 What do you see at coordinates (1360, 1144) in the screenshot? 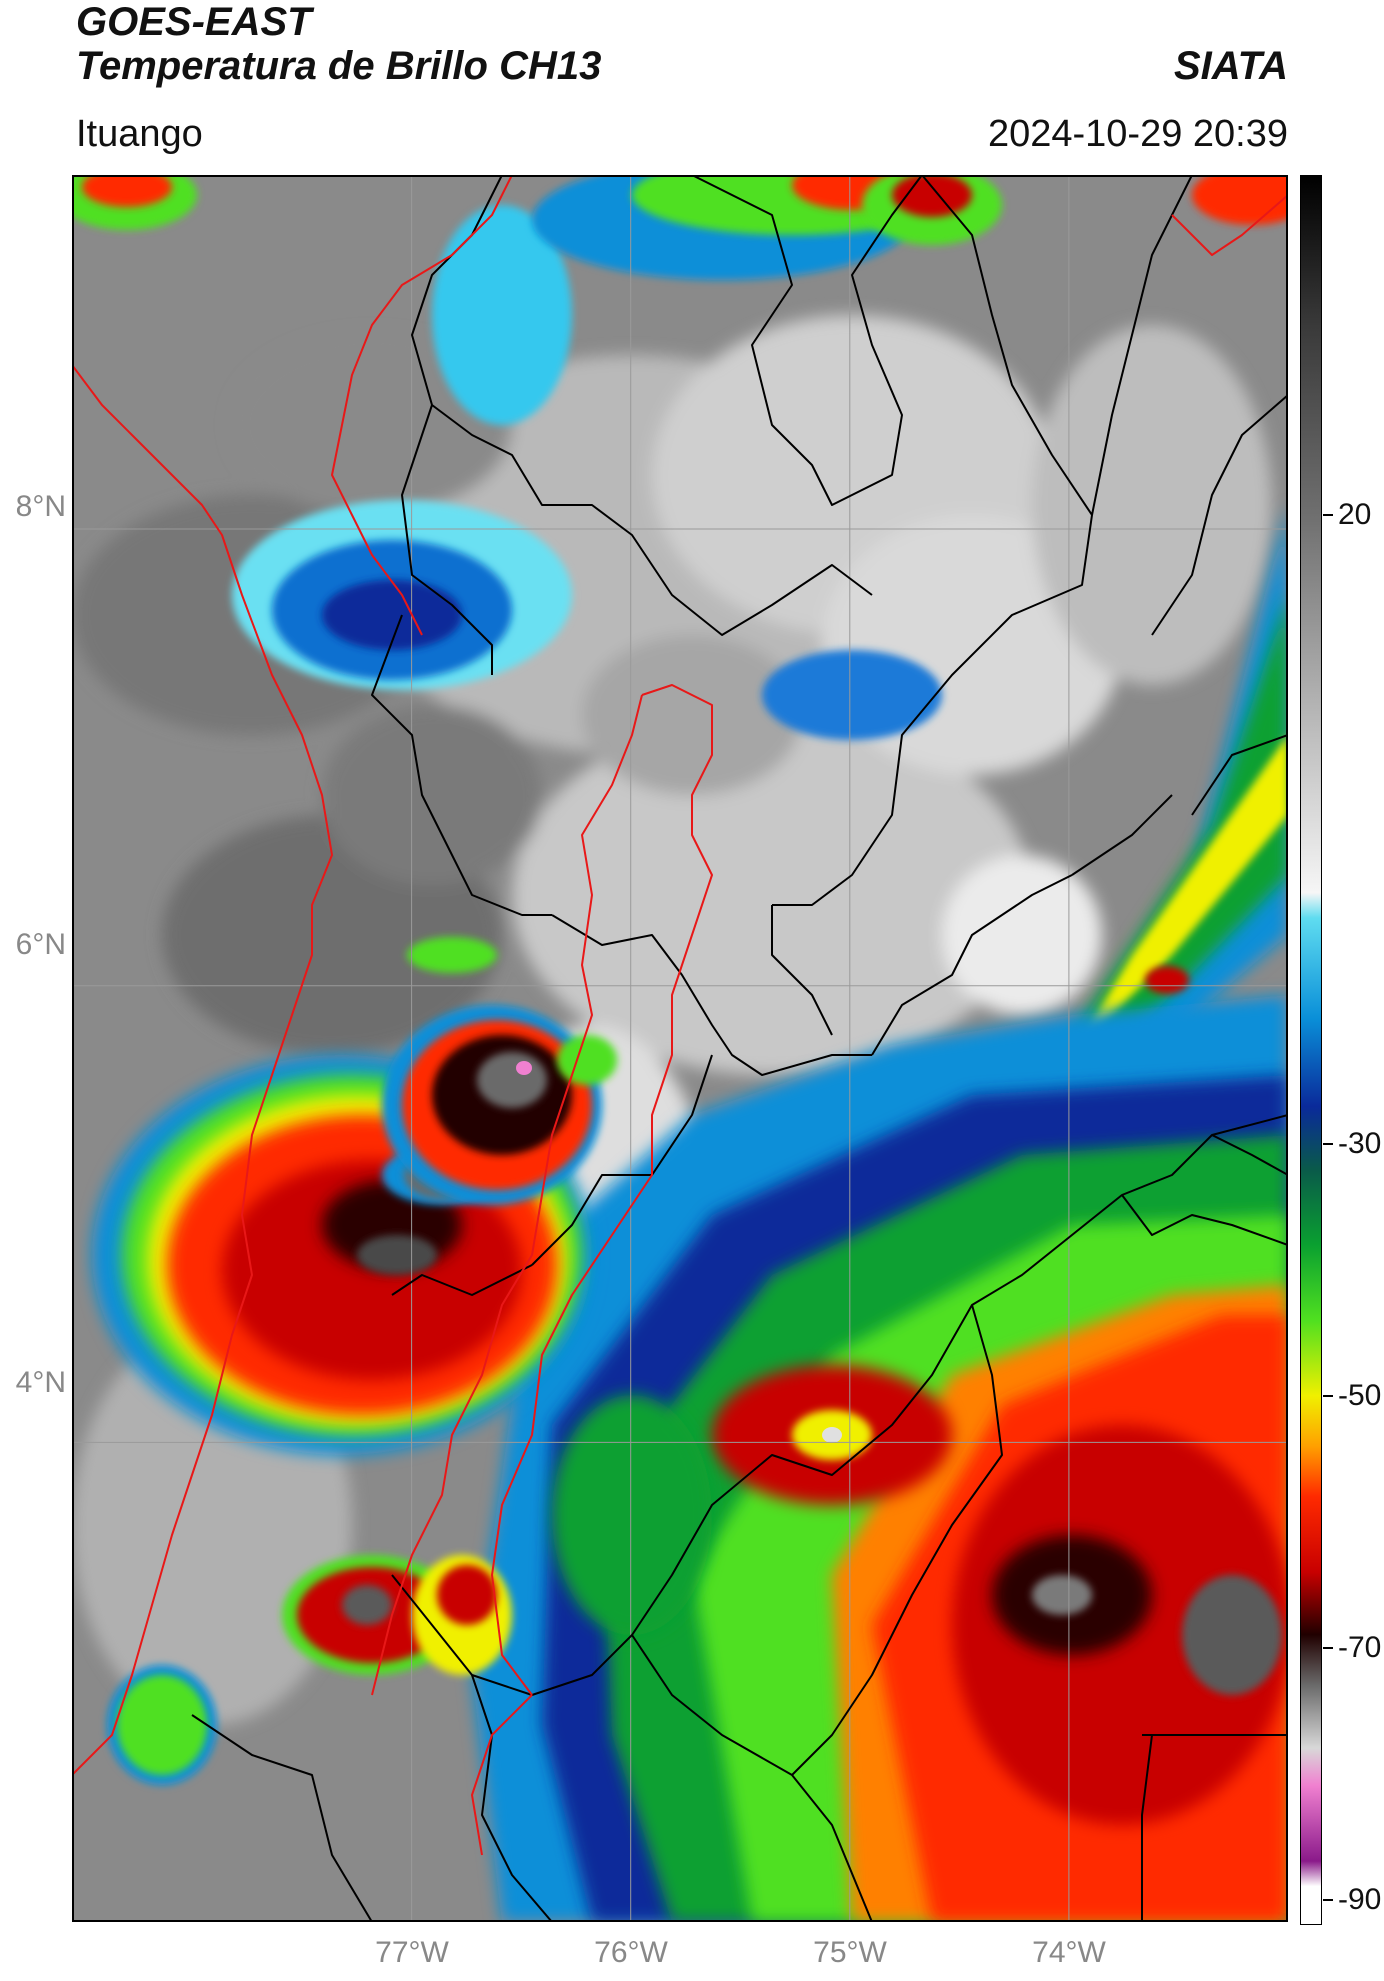
I see `colorbar-tick-label: -30` at bounding box center [1360, 1144].